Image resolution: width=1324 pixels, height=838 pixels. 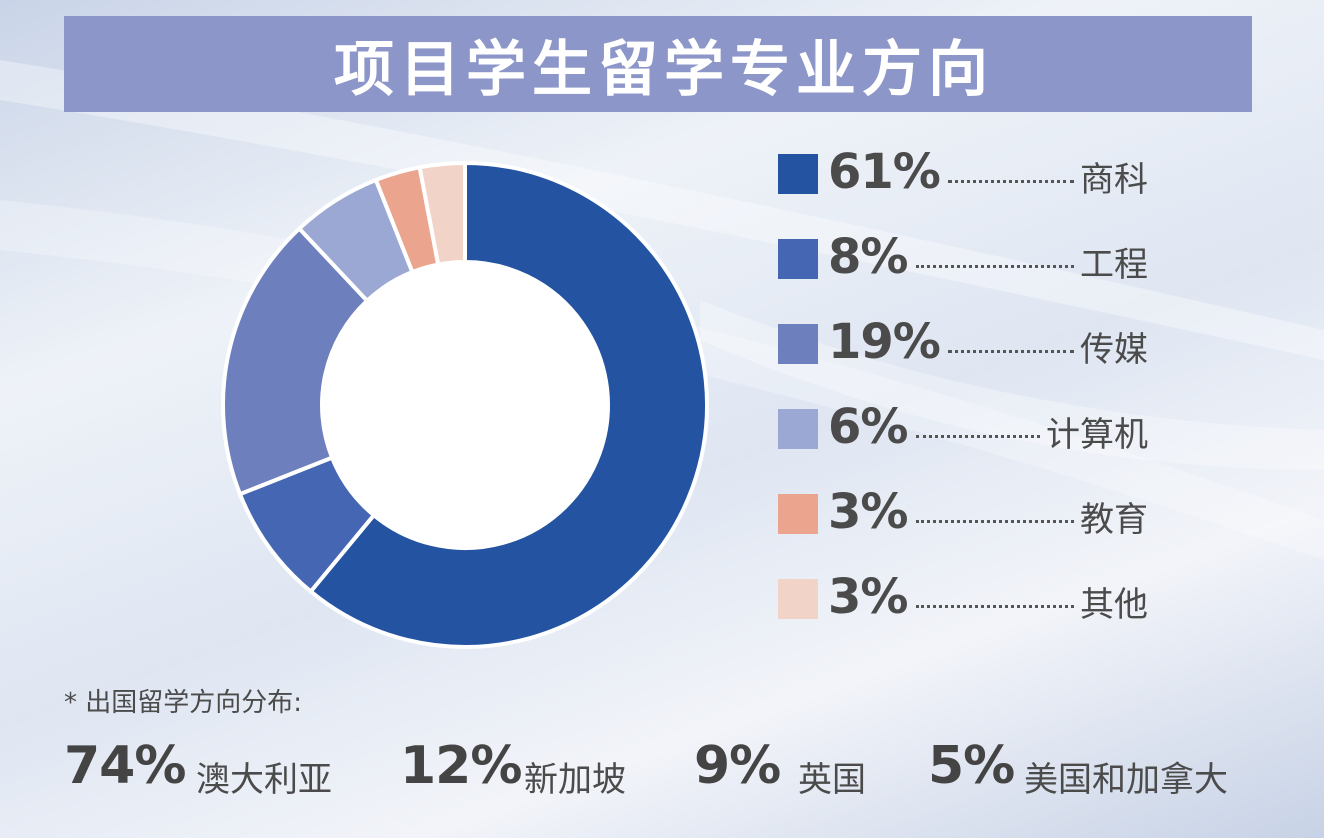 What do you see at coordinates (884, 172) in the screenshot?
I see `legend-percent: 61%` at bounding box center [884, 172].